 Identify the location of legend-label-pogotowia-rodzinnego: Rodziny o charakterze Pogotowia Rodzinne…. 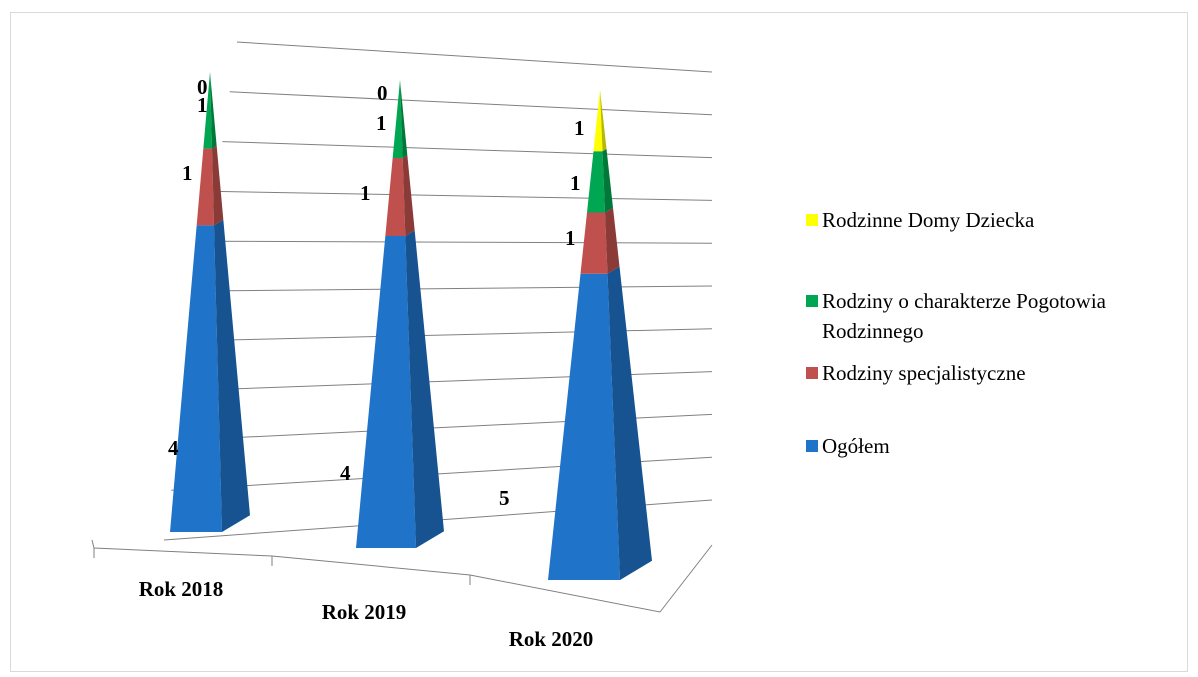
(964, 316).